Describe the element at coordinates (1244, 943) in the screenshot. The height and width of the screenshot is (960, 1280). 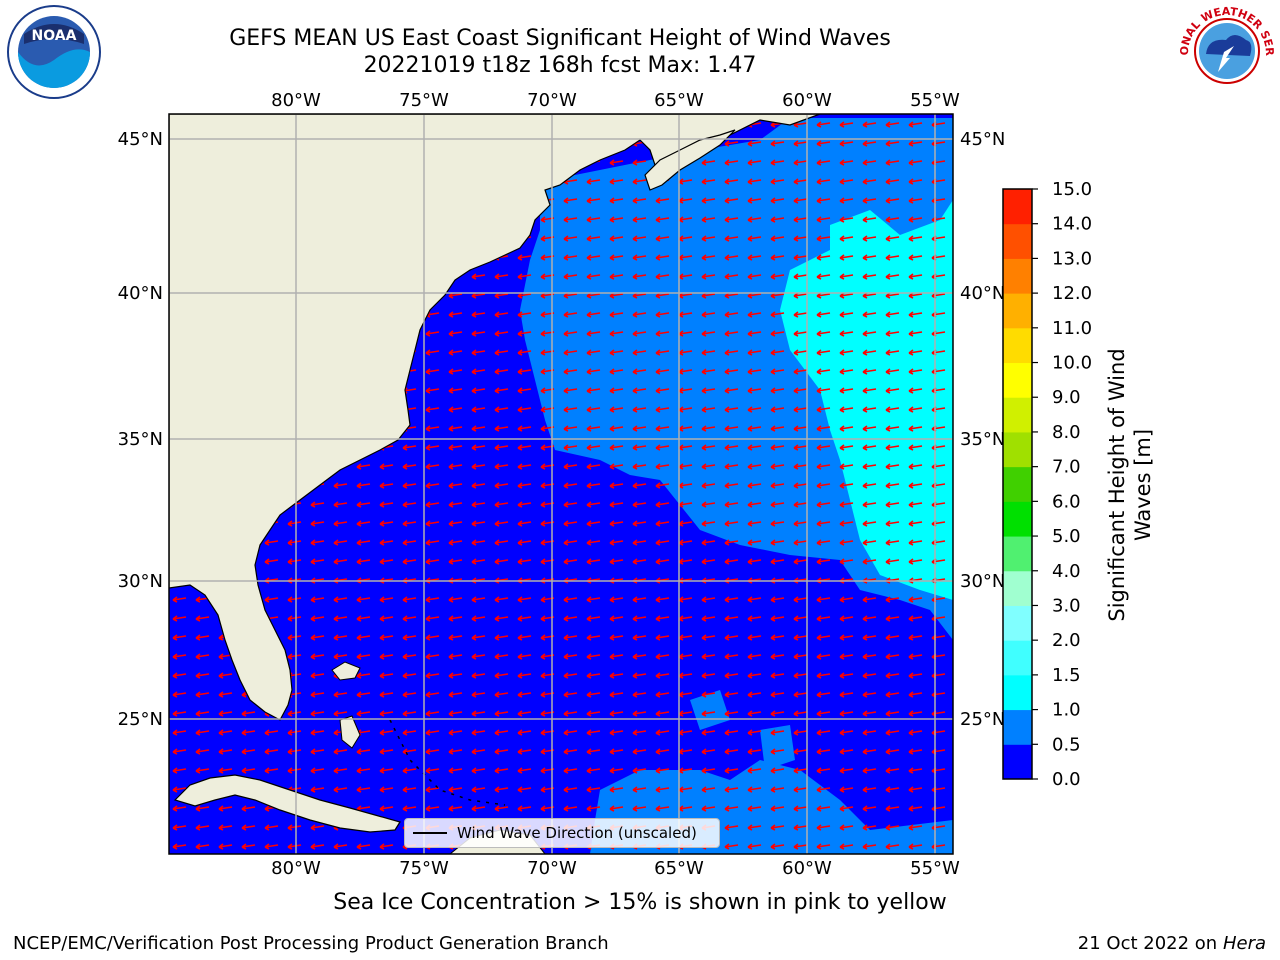
I see `footer-machine: Hera` at that location.